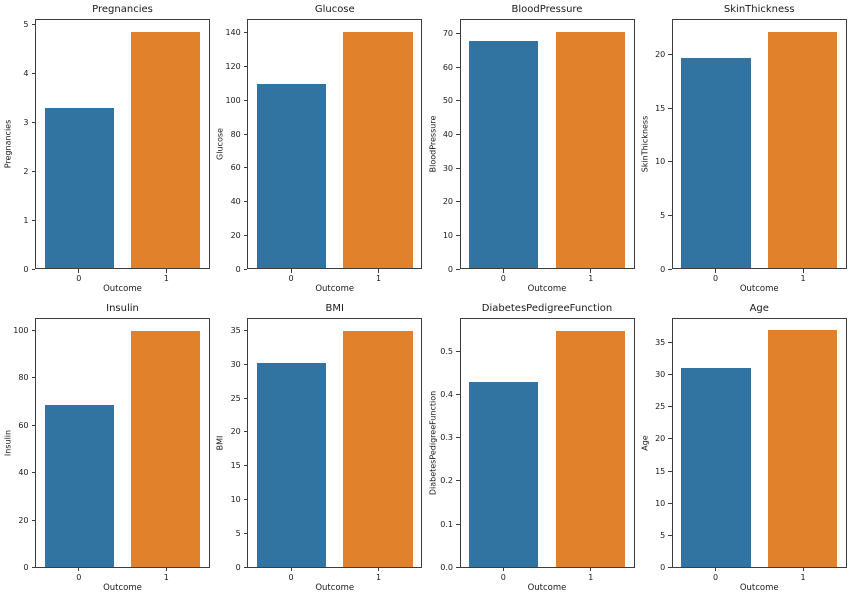  I want to click on y-tick-label: 20, so click(447, 202).